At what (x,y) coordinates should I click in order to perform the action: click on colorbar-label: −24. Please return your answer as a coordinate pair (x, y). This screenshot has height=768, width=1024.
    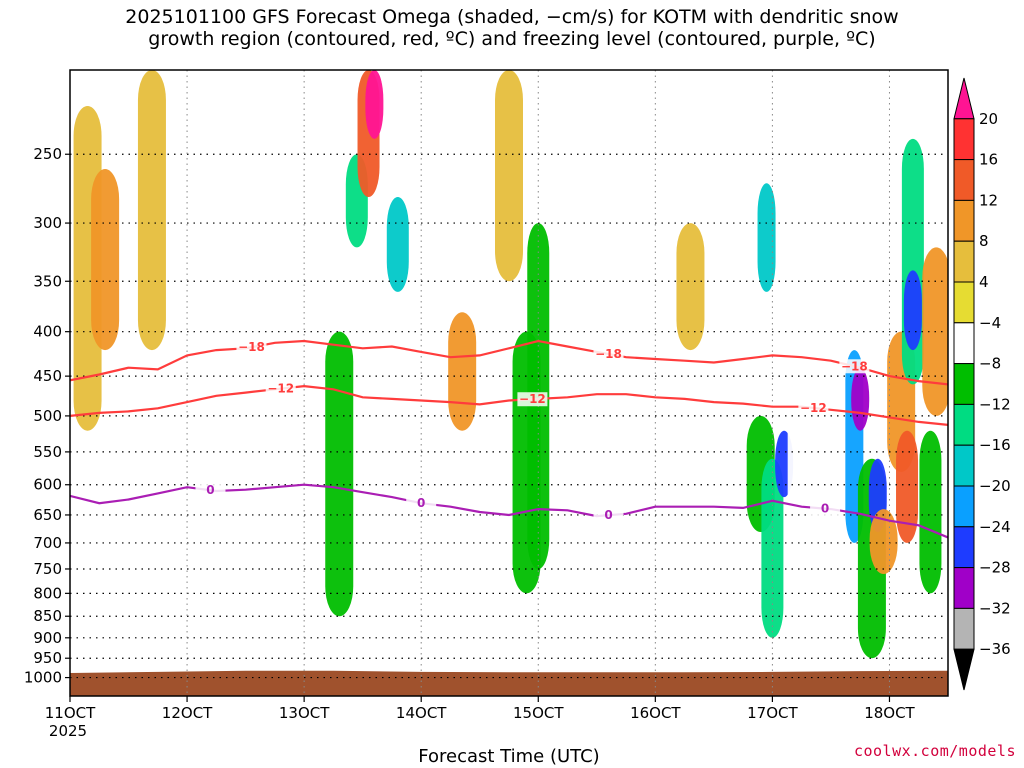
    Looking at the image, I should click on (995, 527).